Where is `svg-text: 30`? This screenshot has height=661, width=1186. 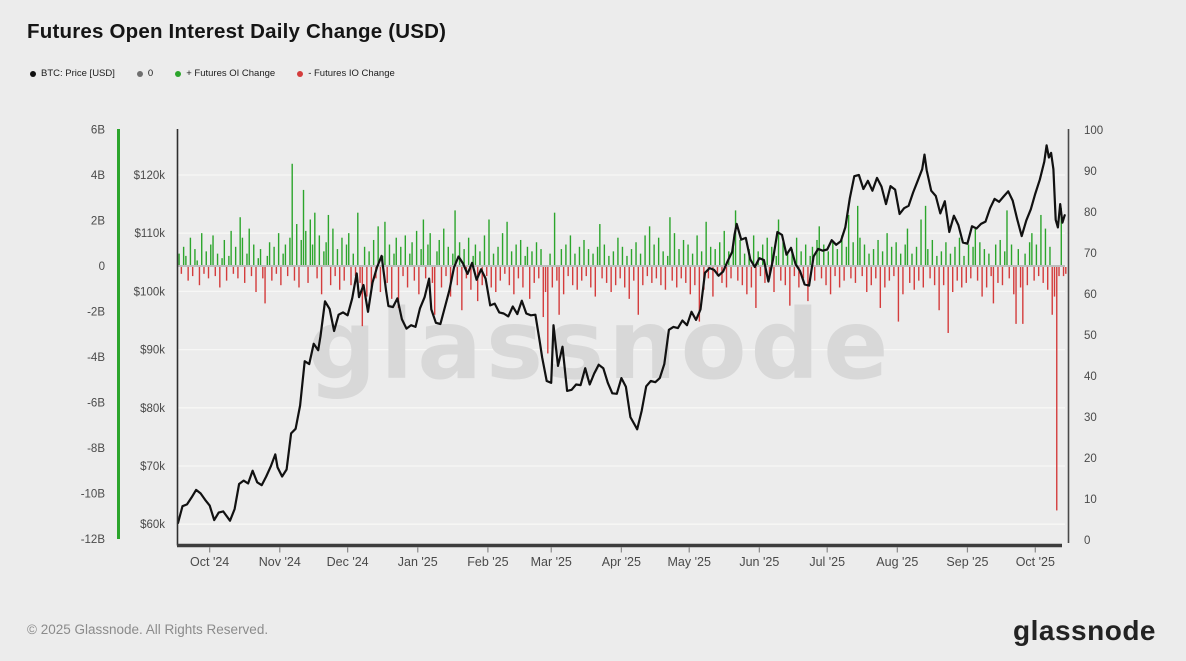 svg-text: 30 is located at coordinates (1090, 418).